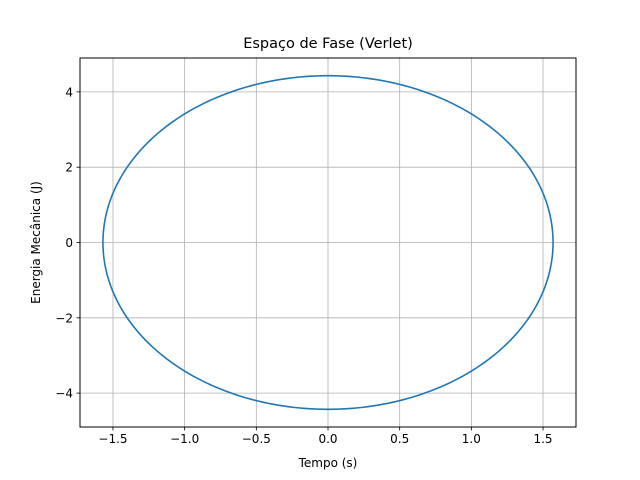 The width and height of the screenshot is (640, 480). I want to click on y-tick-label: −4, so click(64, 394).